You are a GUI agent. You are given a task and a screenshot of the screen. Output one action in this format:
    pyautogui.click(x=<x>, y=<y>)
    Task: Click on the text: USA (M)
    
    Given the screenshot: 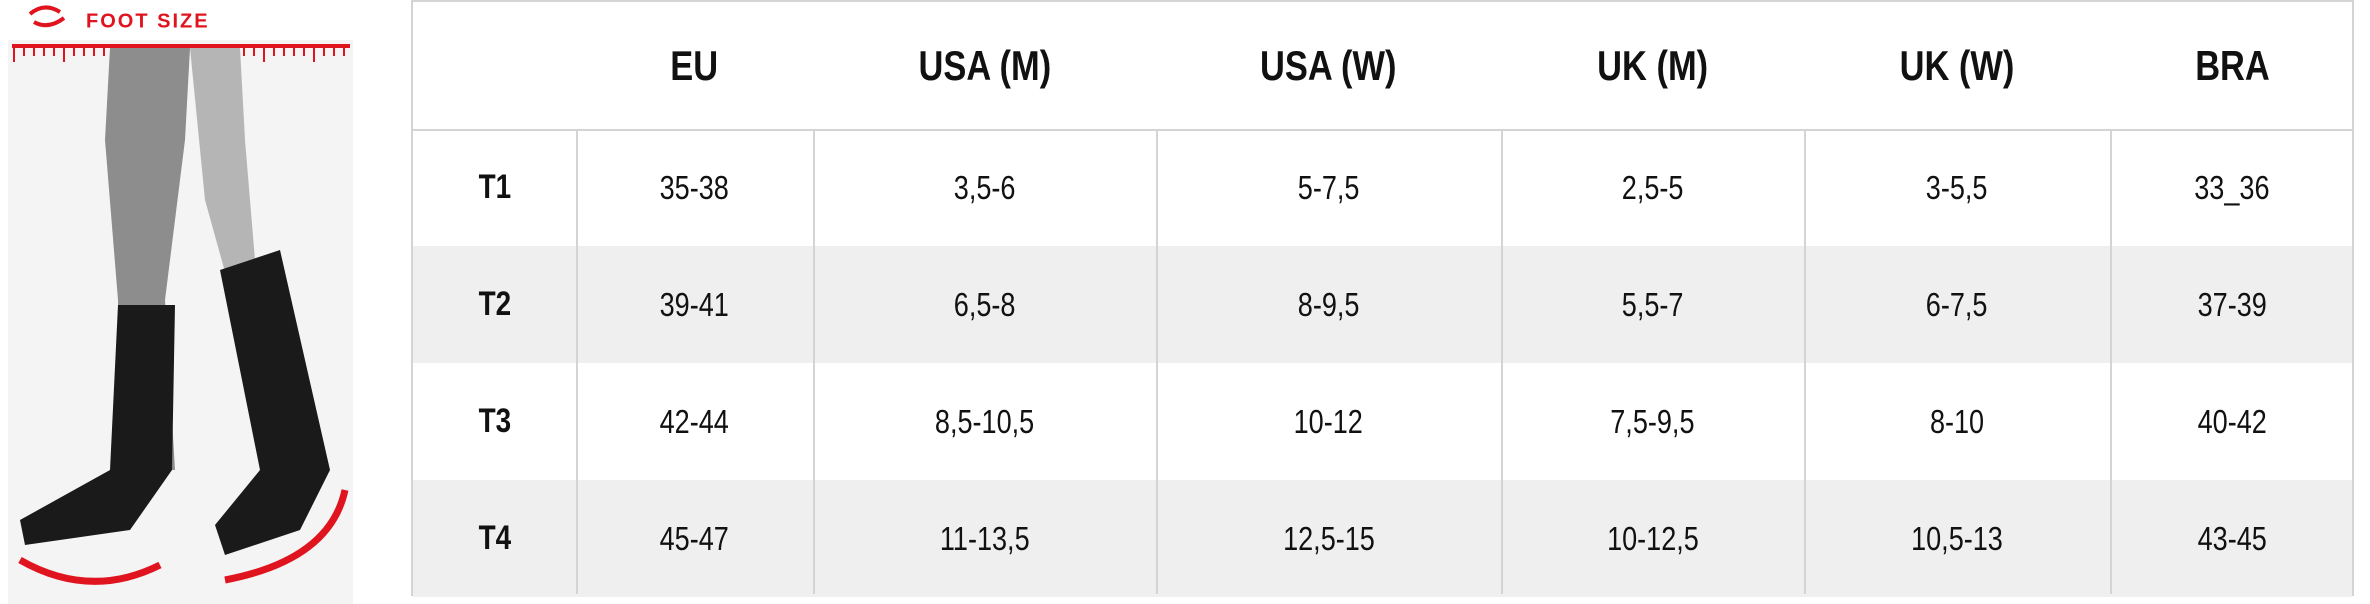 What is the action you would take?
    pyautogui.click(x=984, y=65)
    